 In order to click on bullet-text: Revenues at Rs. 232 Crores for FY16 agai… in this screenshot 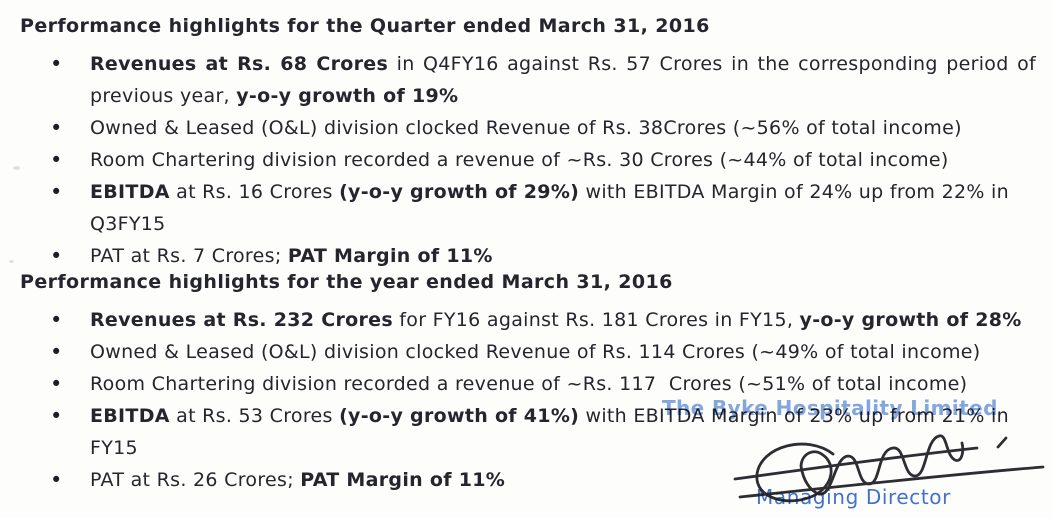, I will do `click(563, 320)`.